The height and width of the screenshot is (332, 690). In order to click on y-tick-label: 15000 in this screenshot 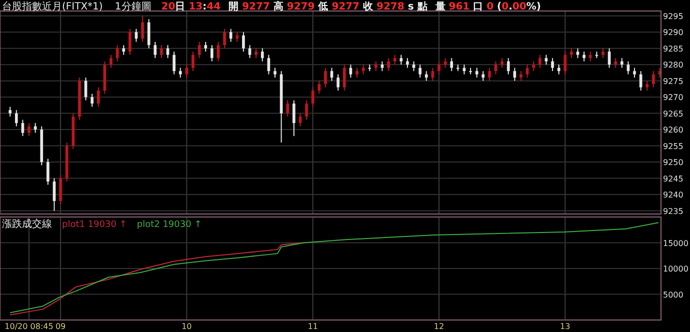, I will do `click(675, 243)`.